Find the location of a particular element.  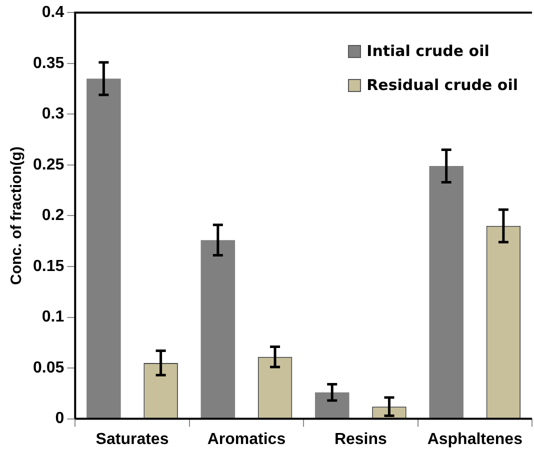

legend-label: Intial crude oil is located at coordinates (428, 51).